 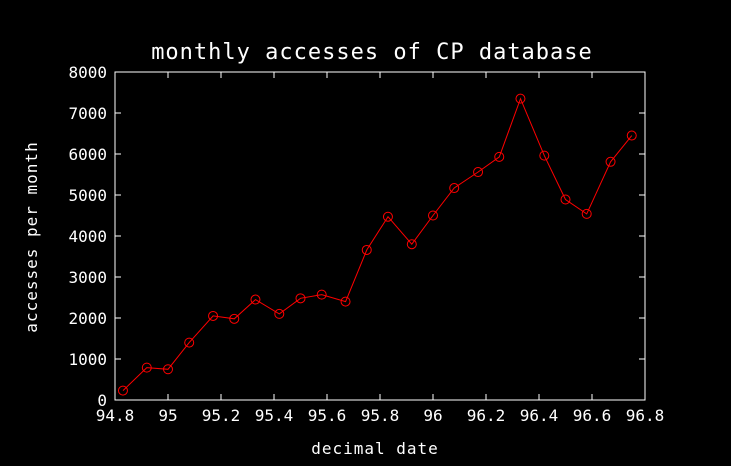 What do you see at coordinates (87, 113) in the screenshot?
I see `y-tick-label: 7000` at bounding box center [87, 113].